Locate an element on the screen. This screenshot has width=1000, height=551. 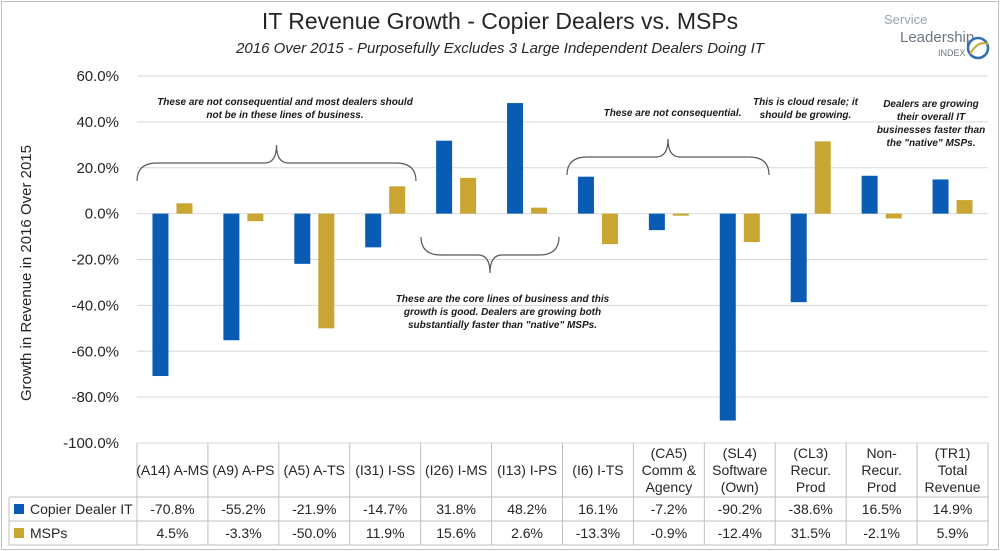
data-label: -3.3% is located at coordinates (243, 533).